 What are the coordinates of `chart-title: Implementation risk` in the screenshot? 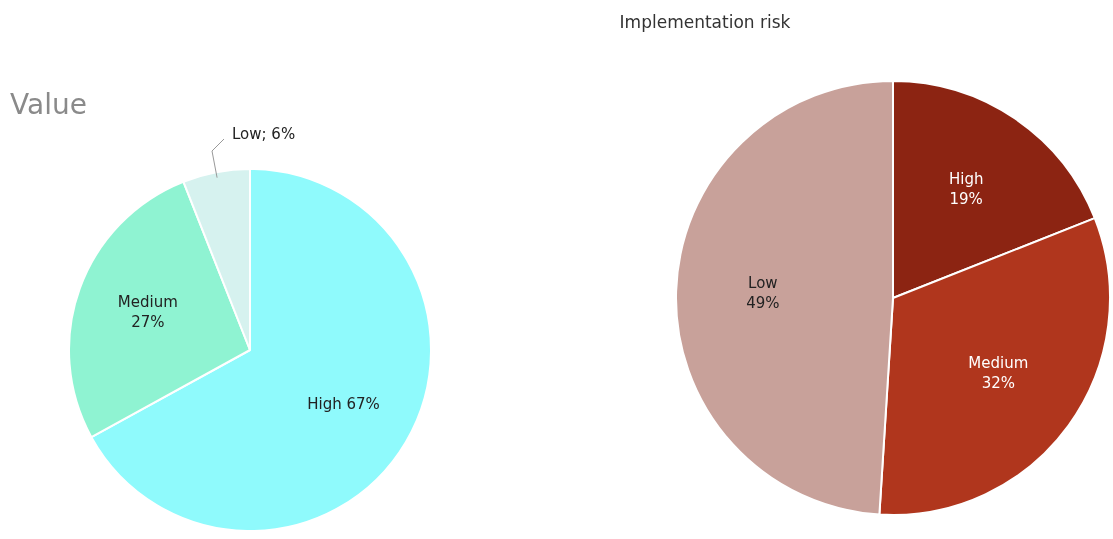 It's located at (705, 22).